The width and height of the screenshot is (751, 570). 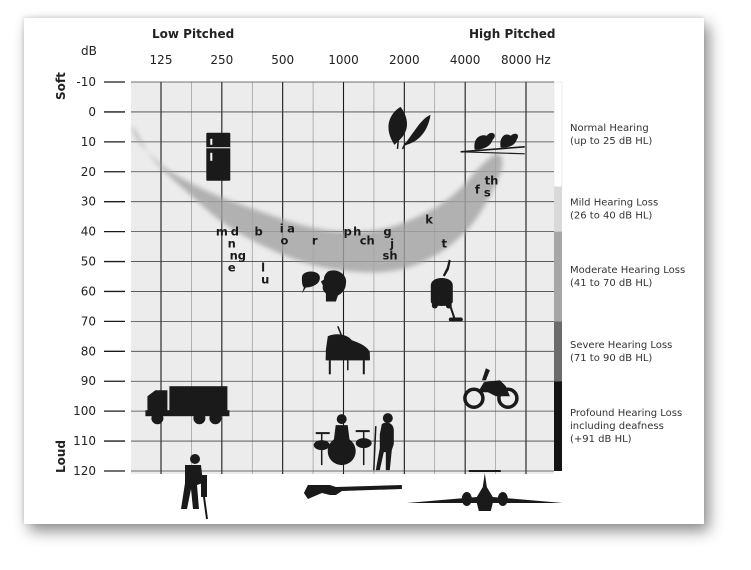 What do you see at coordinates (352, 492) in the screenshot?
I see `rifle-icon` at bounding box center [352, 492].